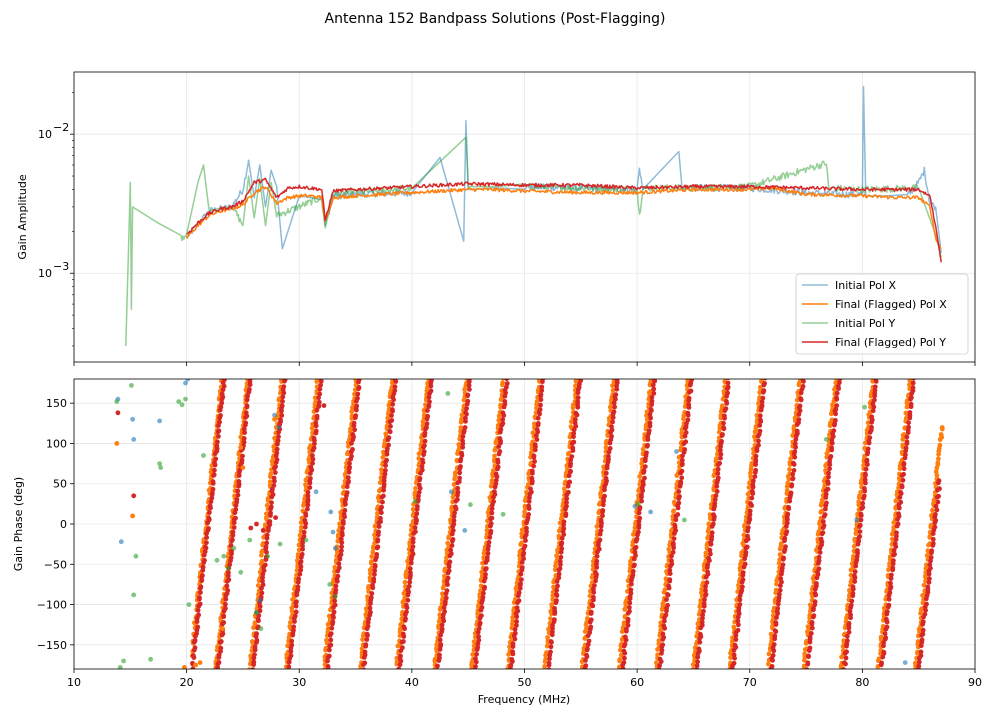 The height and width of the screenshot is (720, 990). Describe the element at coordinates (60, 484) in the screenshot. I see `phase-y-tick-label: 50` at that location.